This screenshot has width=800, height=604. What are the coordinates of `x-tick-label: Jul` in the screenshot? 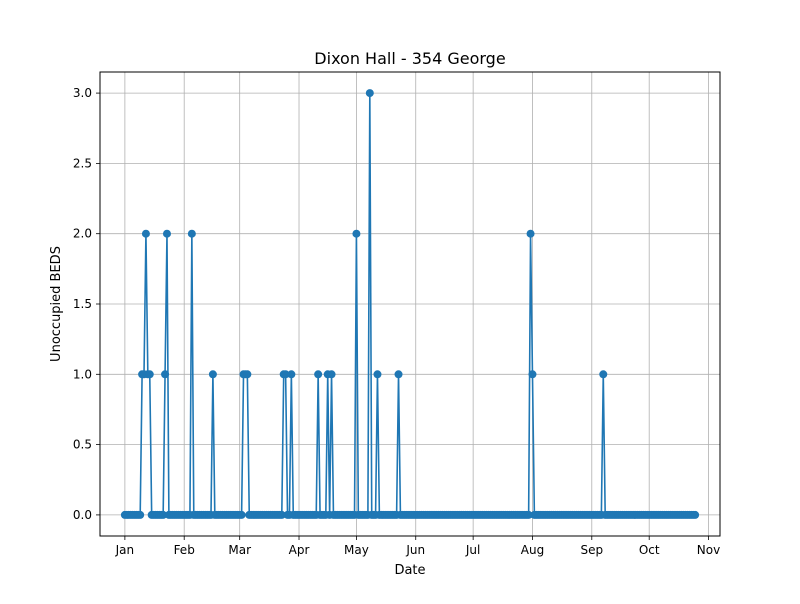 It's located at (472, 550).